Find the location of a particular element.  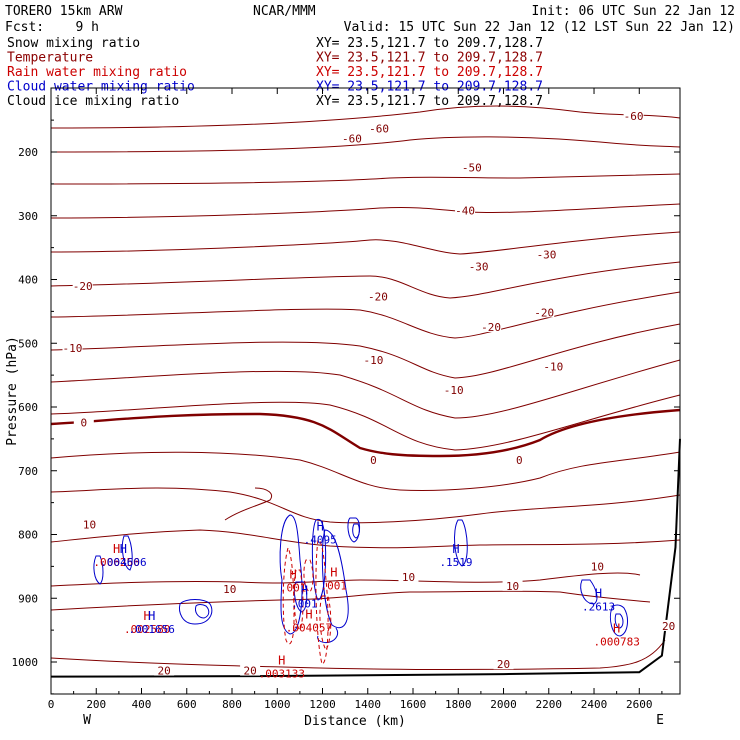

cloud-water-contours is located at coordinates (360, 578).